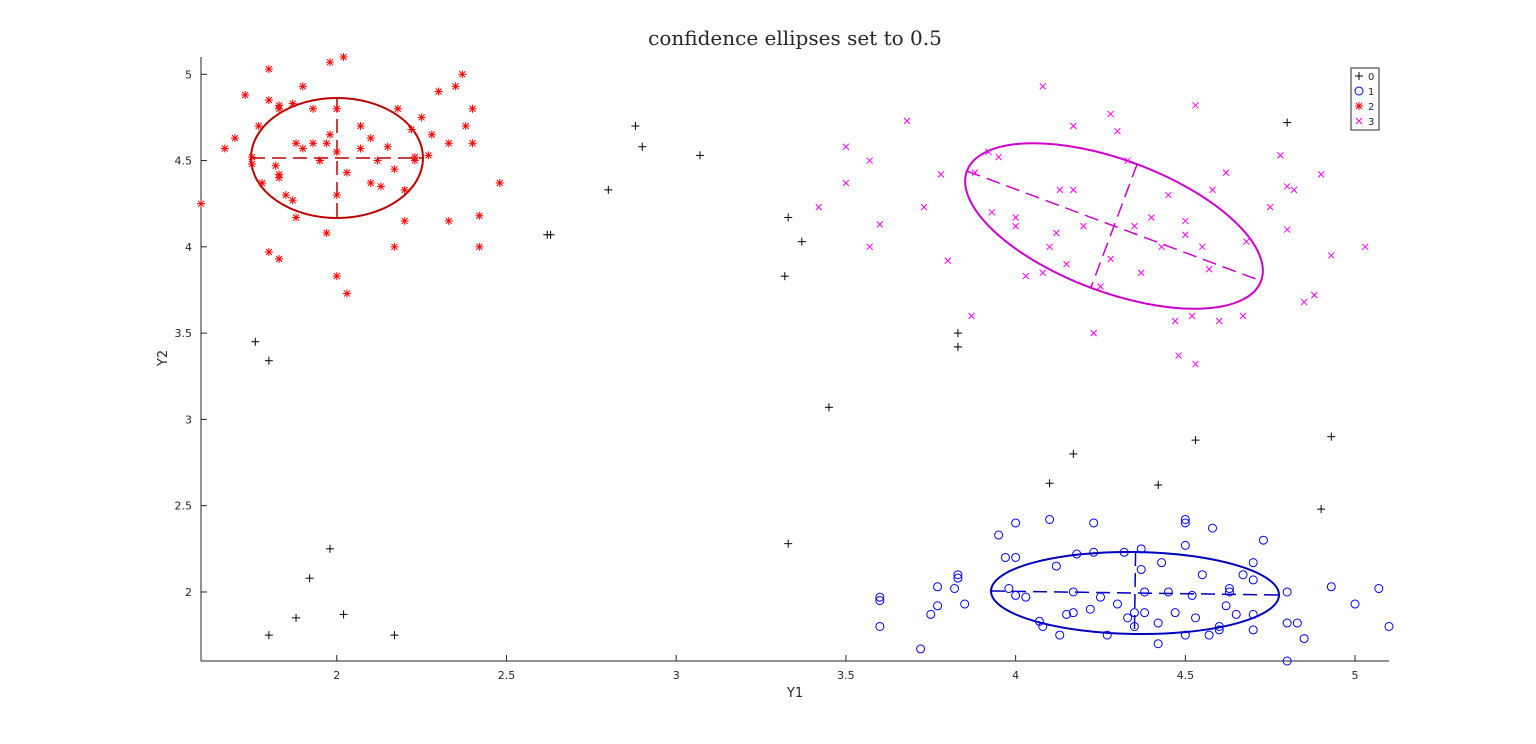 Image resolution: width=1536 pixels, height=744 pixels. I want to click on x-tick-label: 5, so click(1355, 675).